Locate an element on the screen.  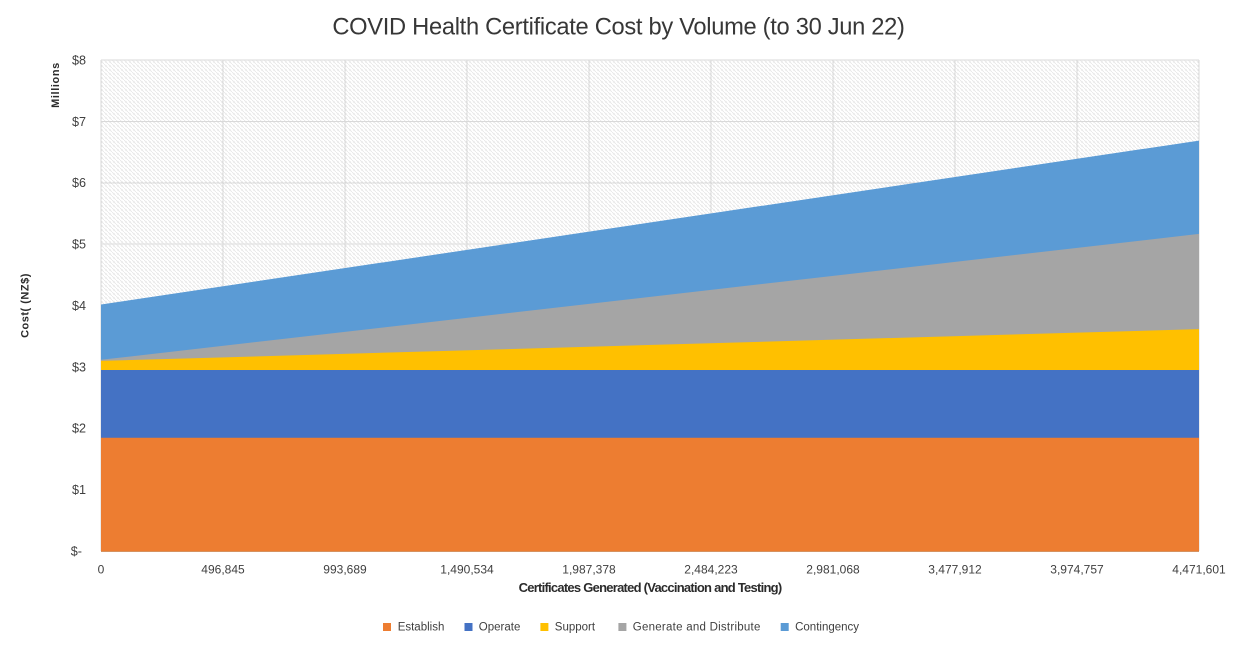
svg-text: 3,974,757 is located at coordinates (1077, 570).